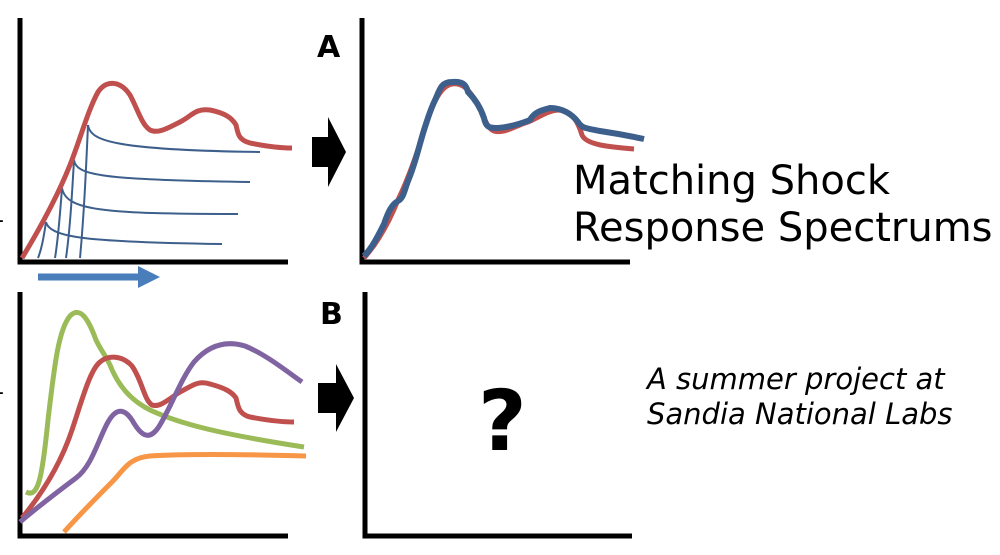 Image resolution: width=1000 pixels, height=555 pixels. What do you see at coordinates (149, 191) in the screenshot?
I see `top-left-response-family` at bounding box center [149, 191].